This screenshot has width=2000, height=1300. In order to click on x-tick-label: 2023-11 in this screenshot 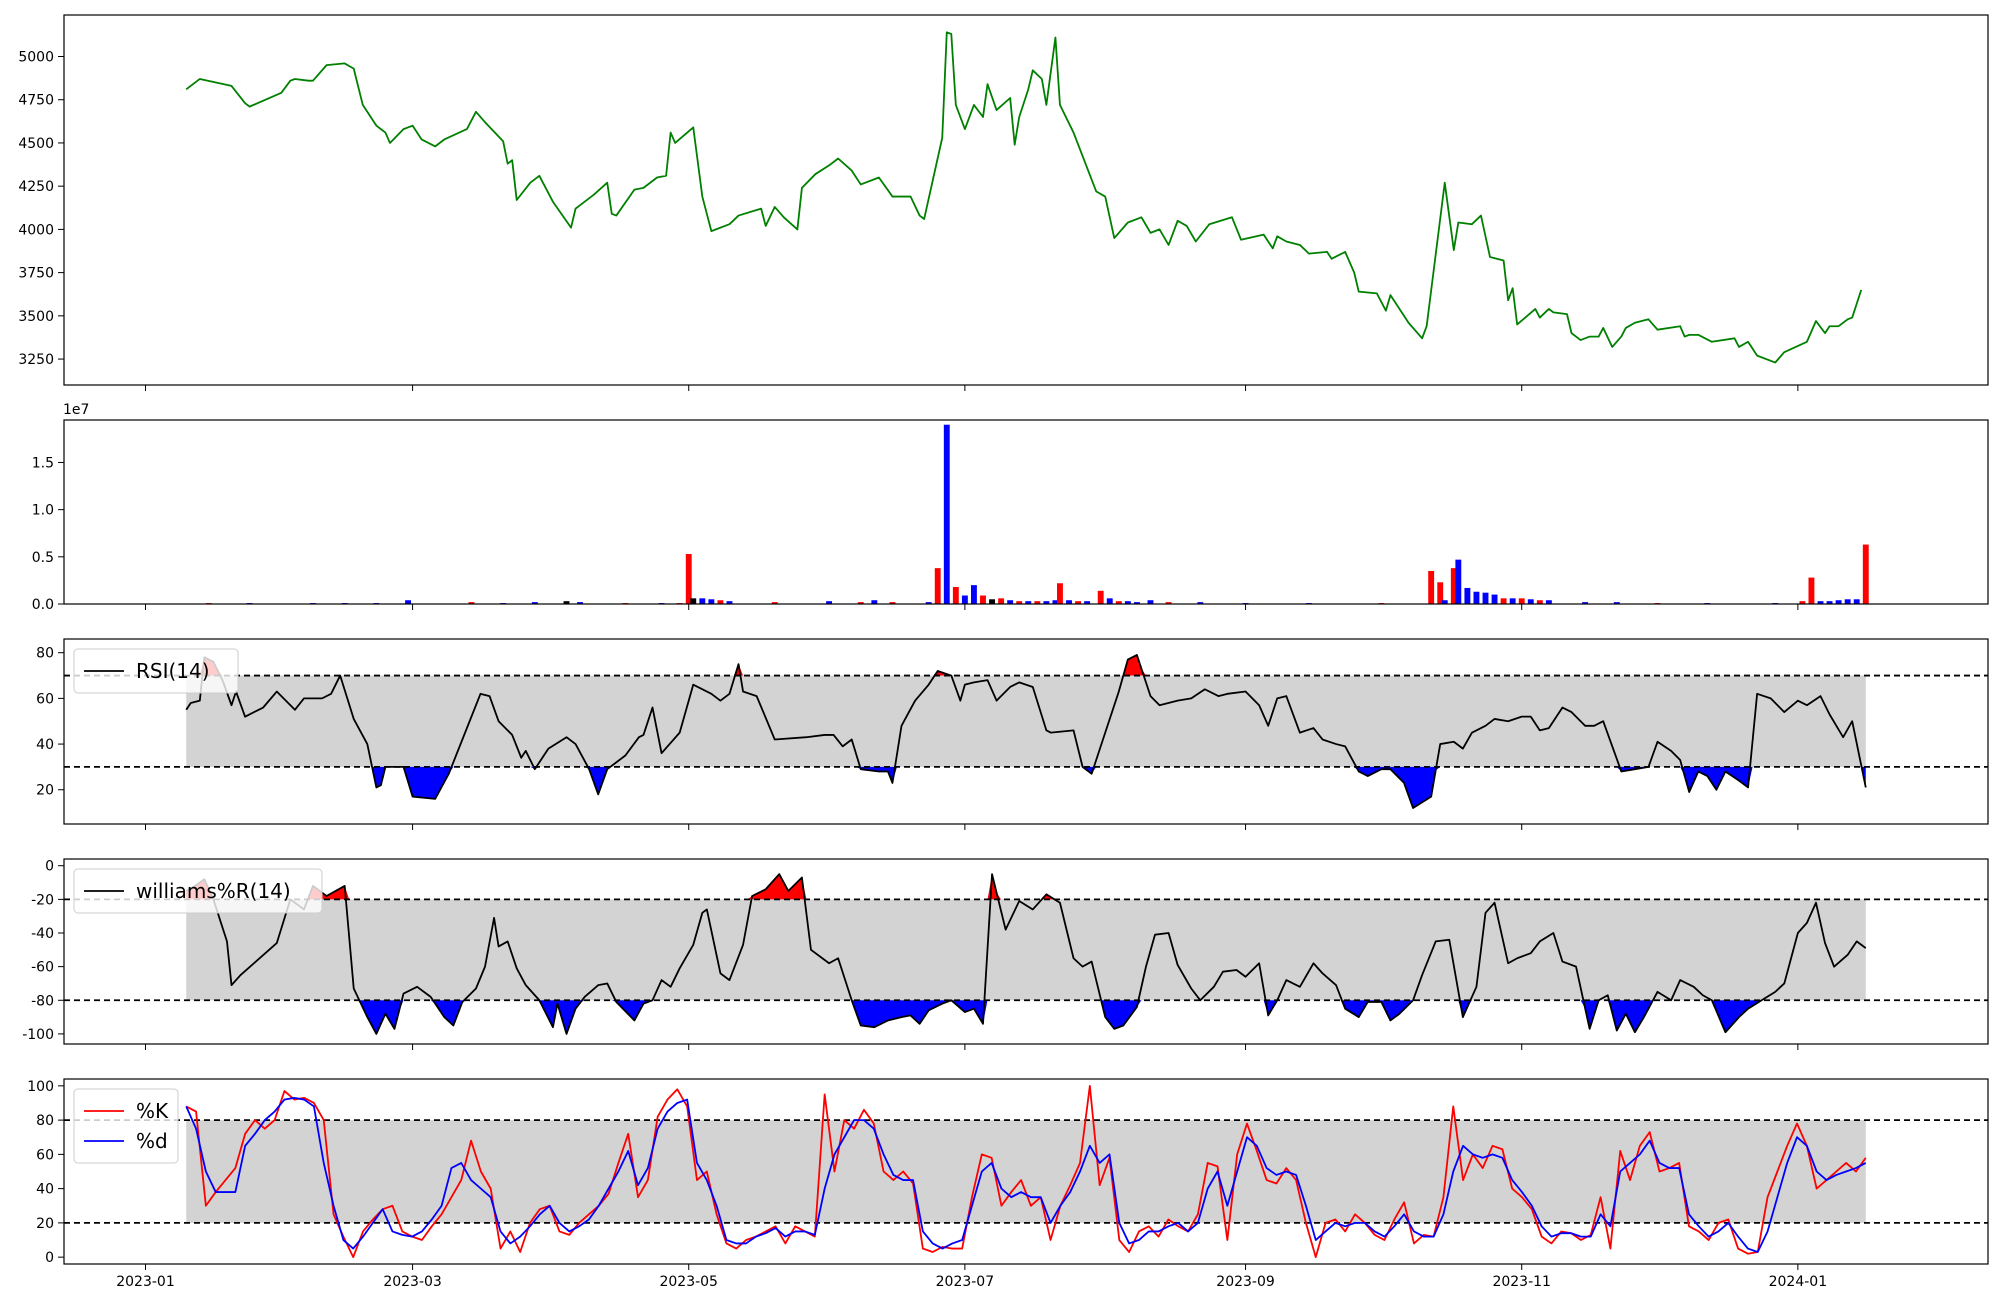, I will do `click(1521, 1282)`.